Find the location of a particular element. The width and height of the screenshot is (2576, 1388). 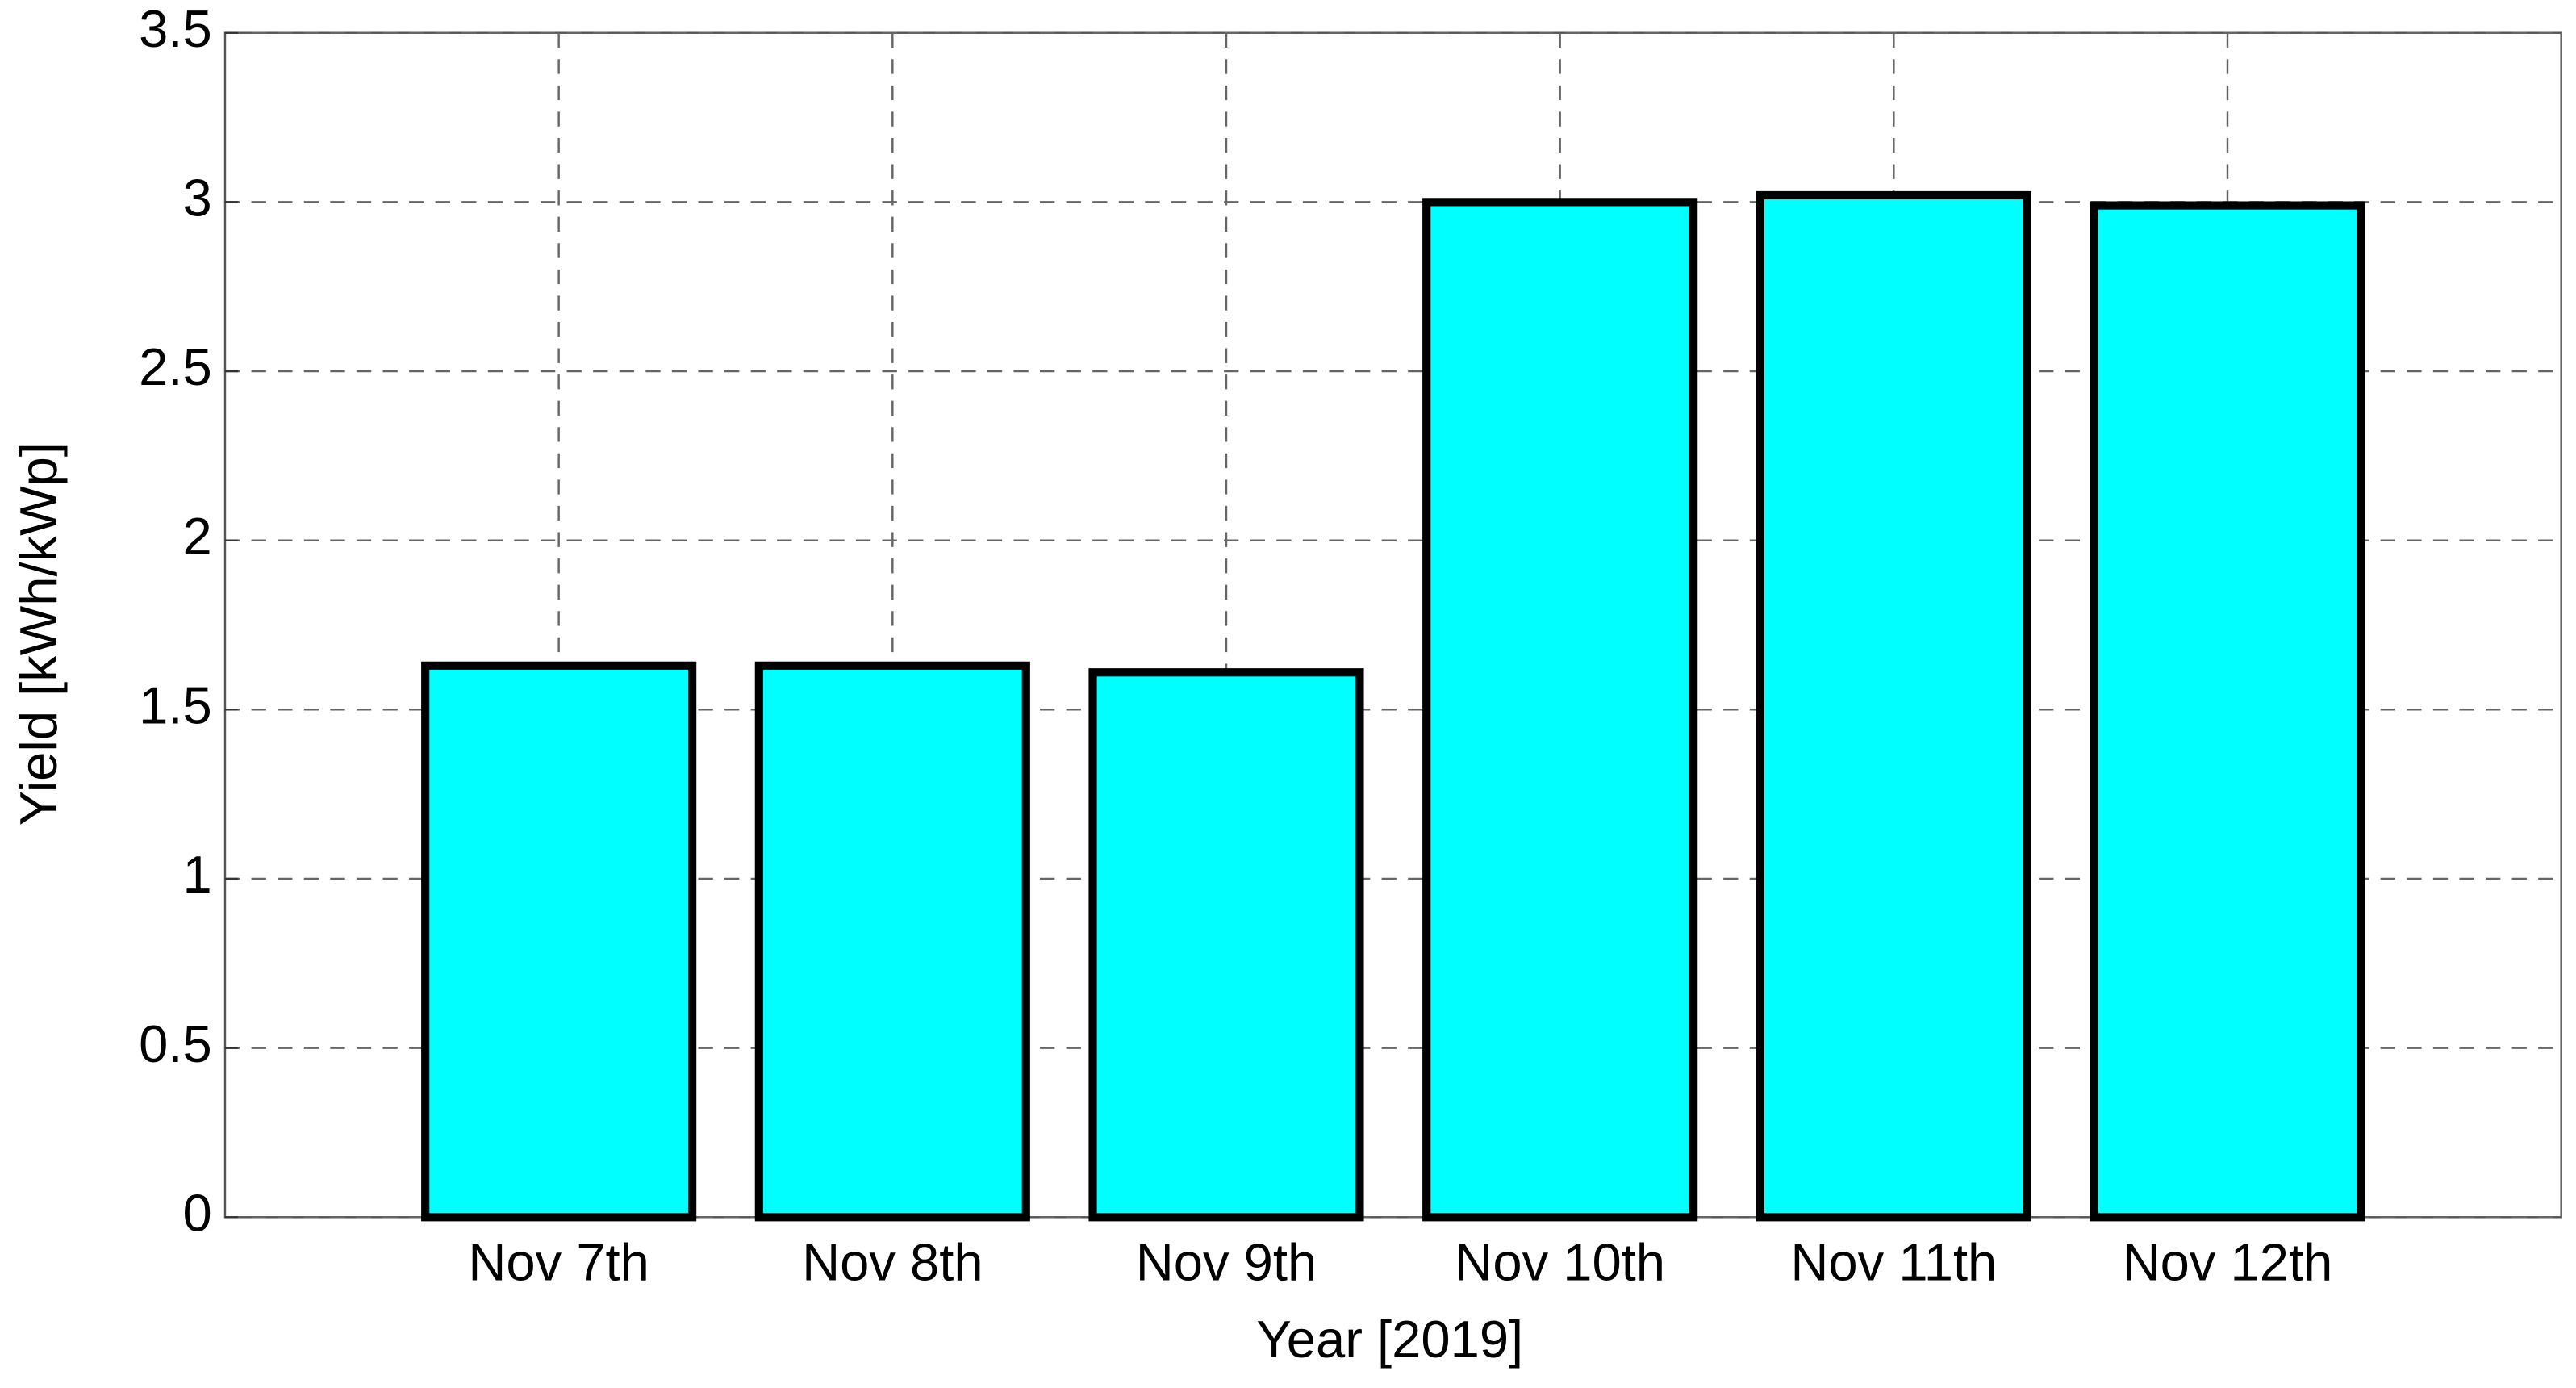

x-tick-label: Nov 7th is located at coordinates (558, 1262).